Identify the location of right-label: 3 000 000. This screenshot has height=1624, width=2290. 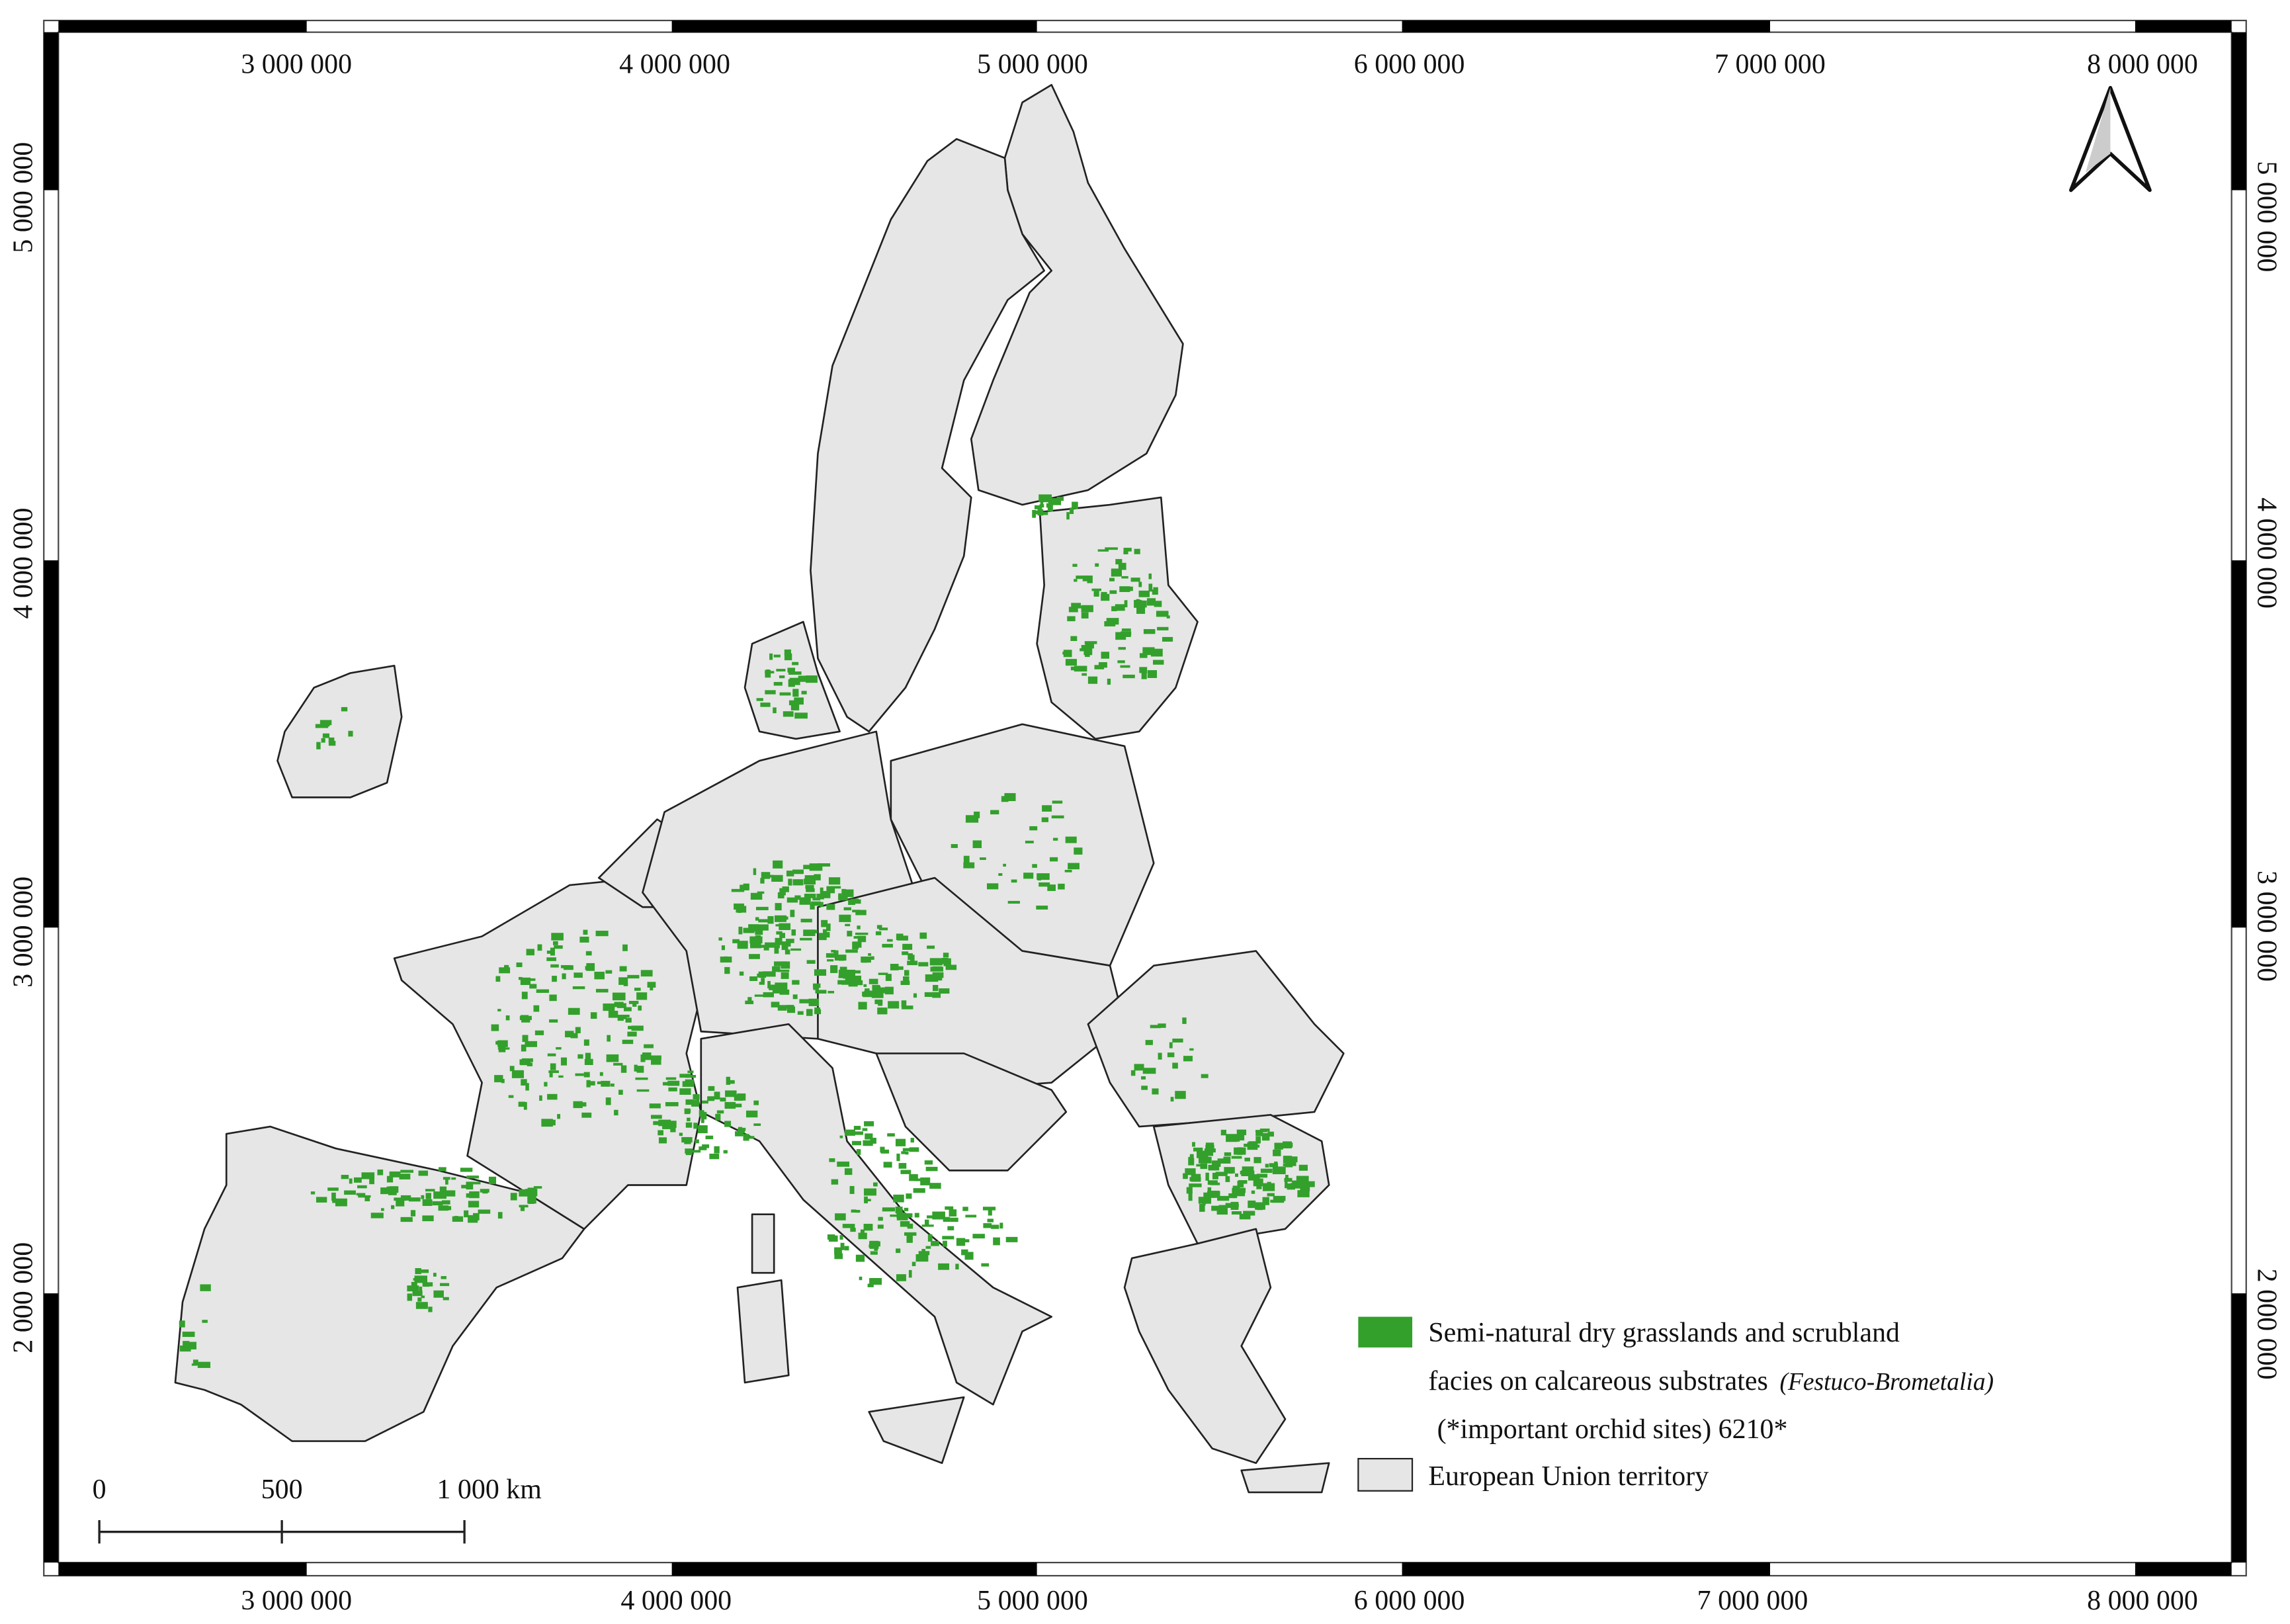
(2266, 926).